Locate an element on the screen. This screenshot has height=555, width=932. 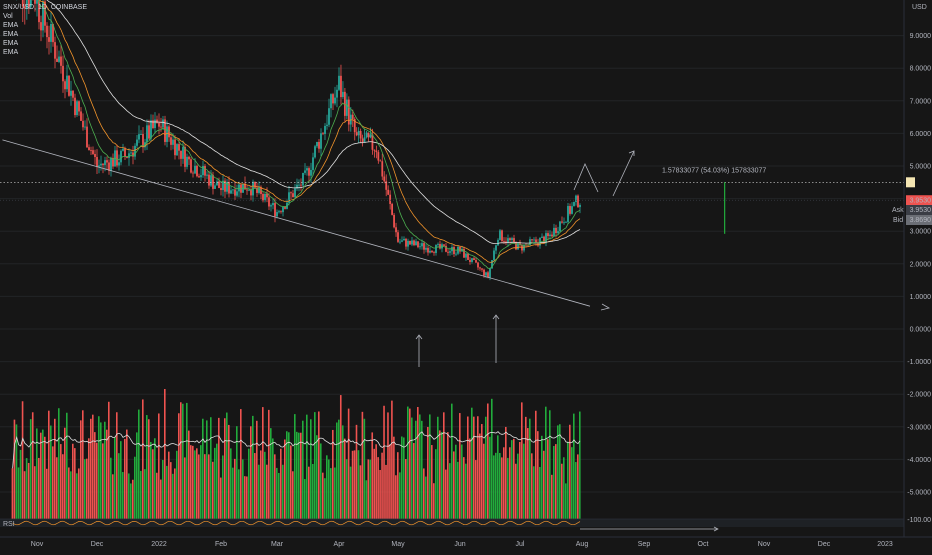
legend-vol: Vol is located at coordinates (8, 16).